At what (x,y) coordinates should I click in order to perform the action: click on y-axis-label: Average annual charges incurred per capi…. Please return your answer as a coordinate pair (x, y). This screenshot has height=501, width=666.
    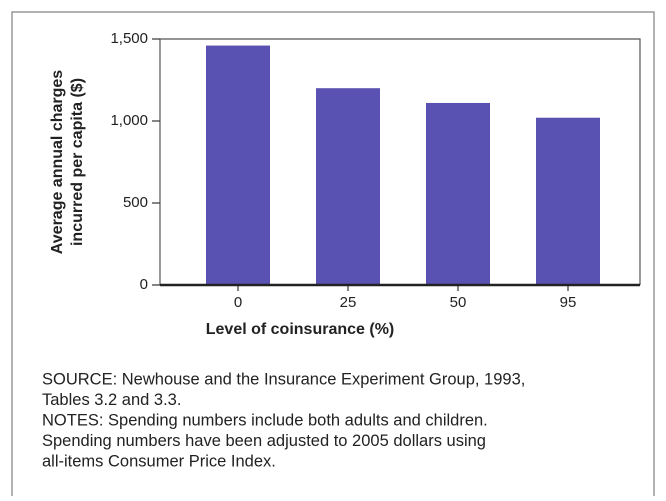
    Looking at the image, I should click on (67, 162).